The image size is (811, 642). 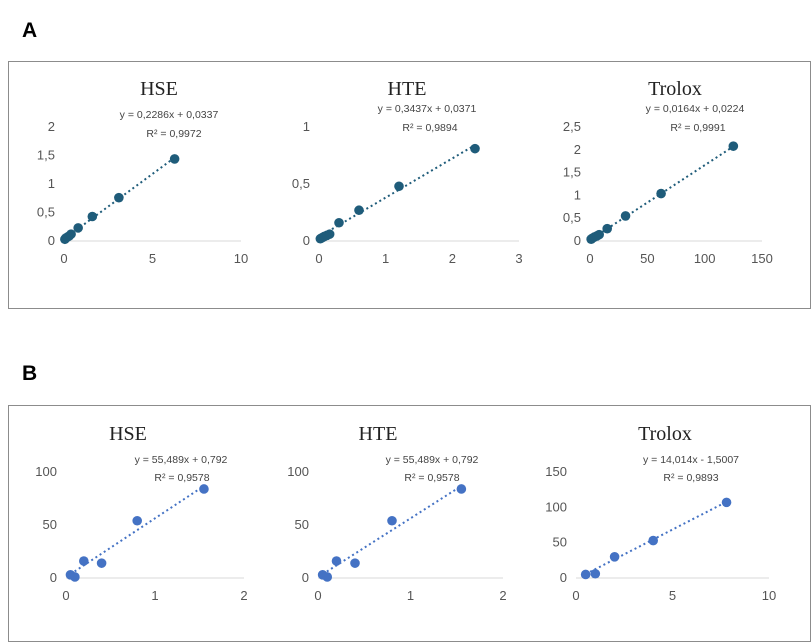 I want to click on x-tick-label: 100, so click(x=705, y=258).